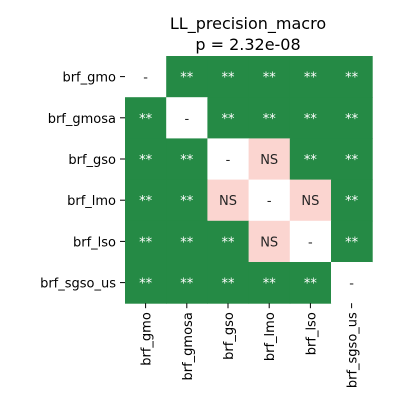 The image size is (406, 409). I want to click on chart-subtitle: p = 2.32e-08, so click(247, 44).